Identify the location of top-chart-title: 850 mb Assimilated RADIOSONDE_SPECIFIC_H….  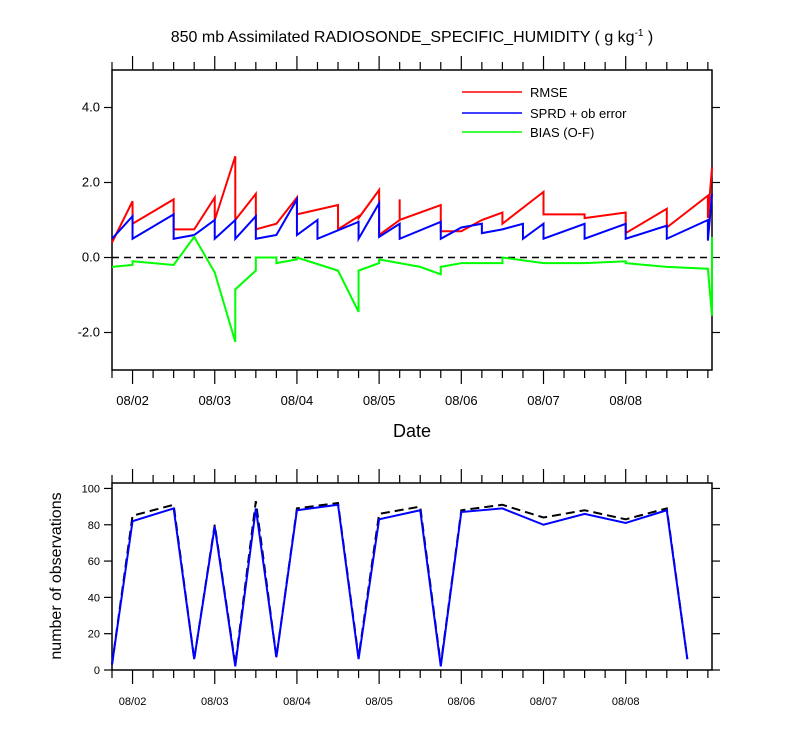
(412, 37).